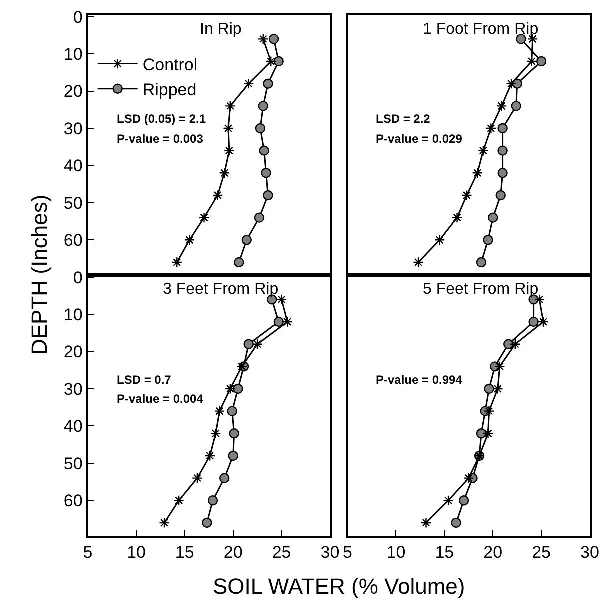  Describe the element at coordinates (160, 139) in the screenshot. I see `annotation: P-value = 0.003` at that location.